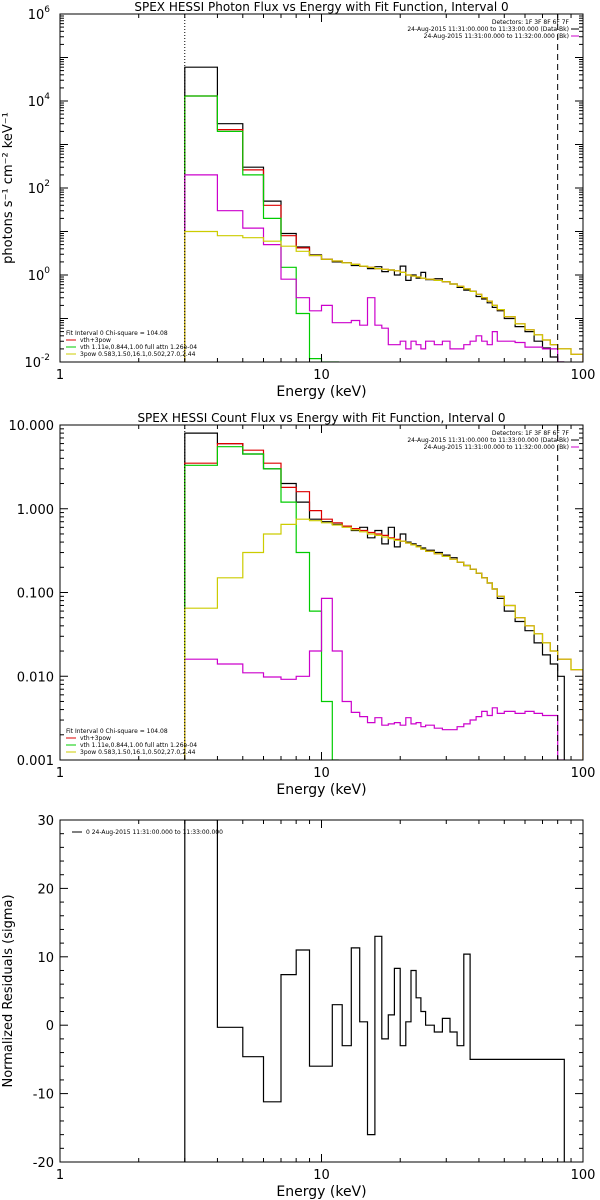  I want to click on y-tick-exponent: 6, so click(47, 10).